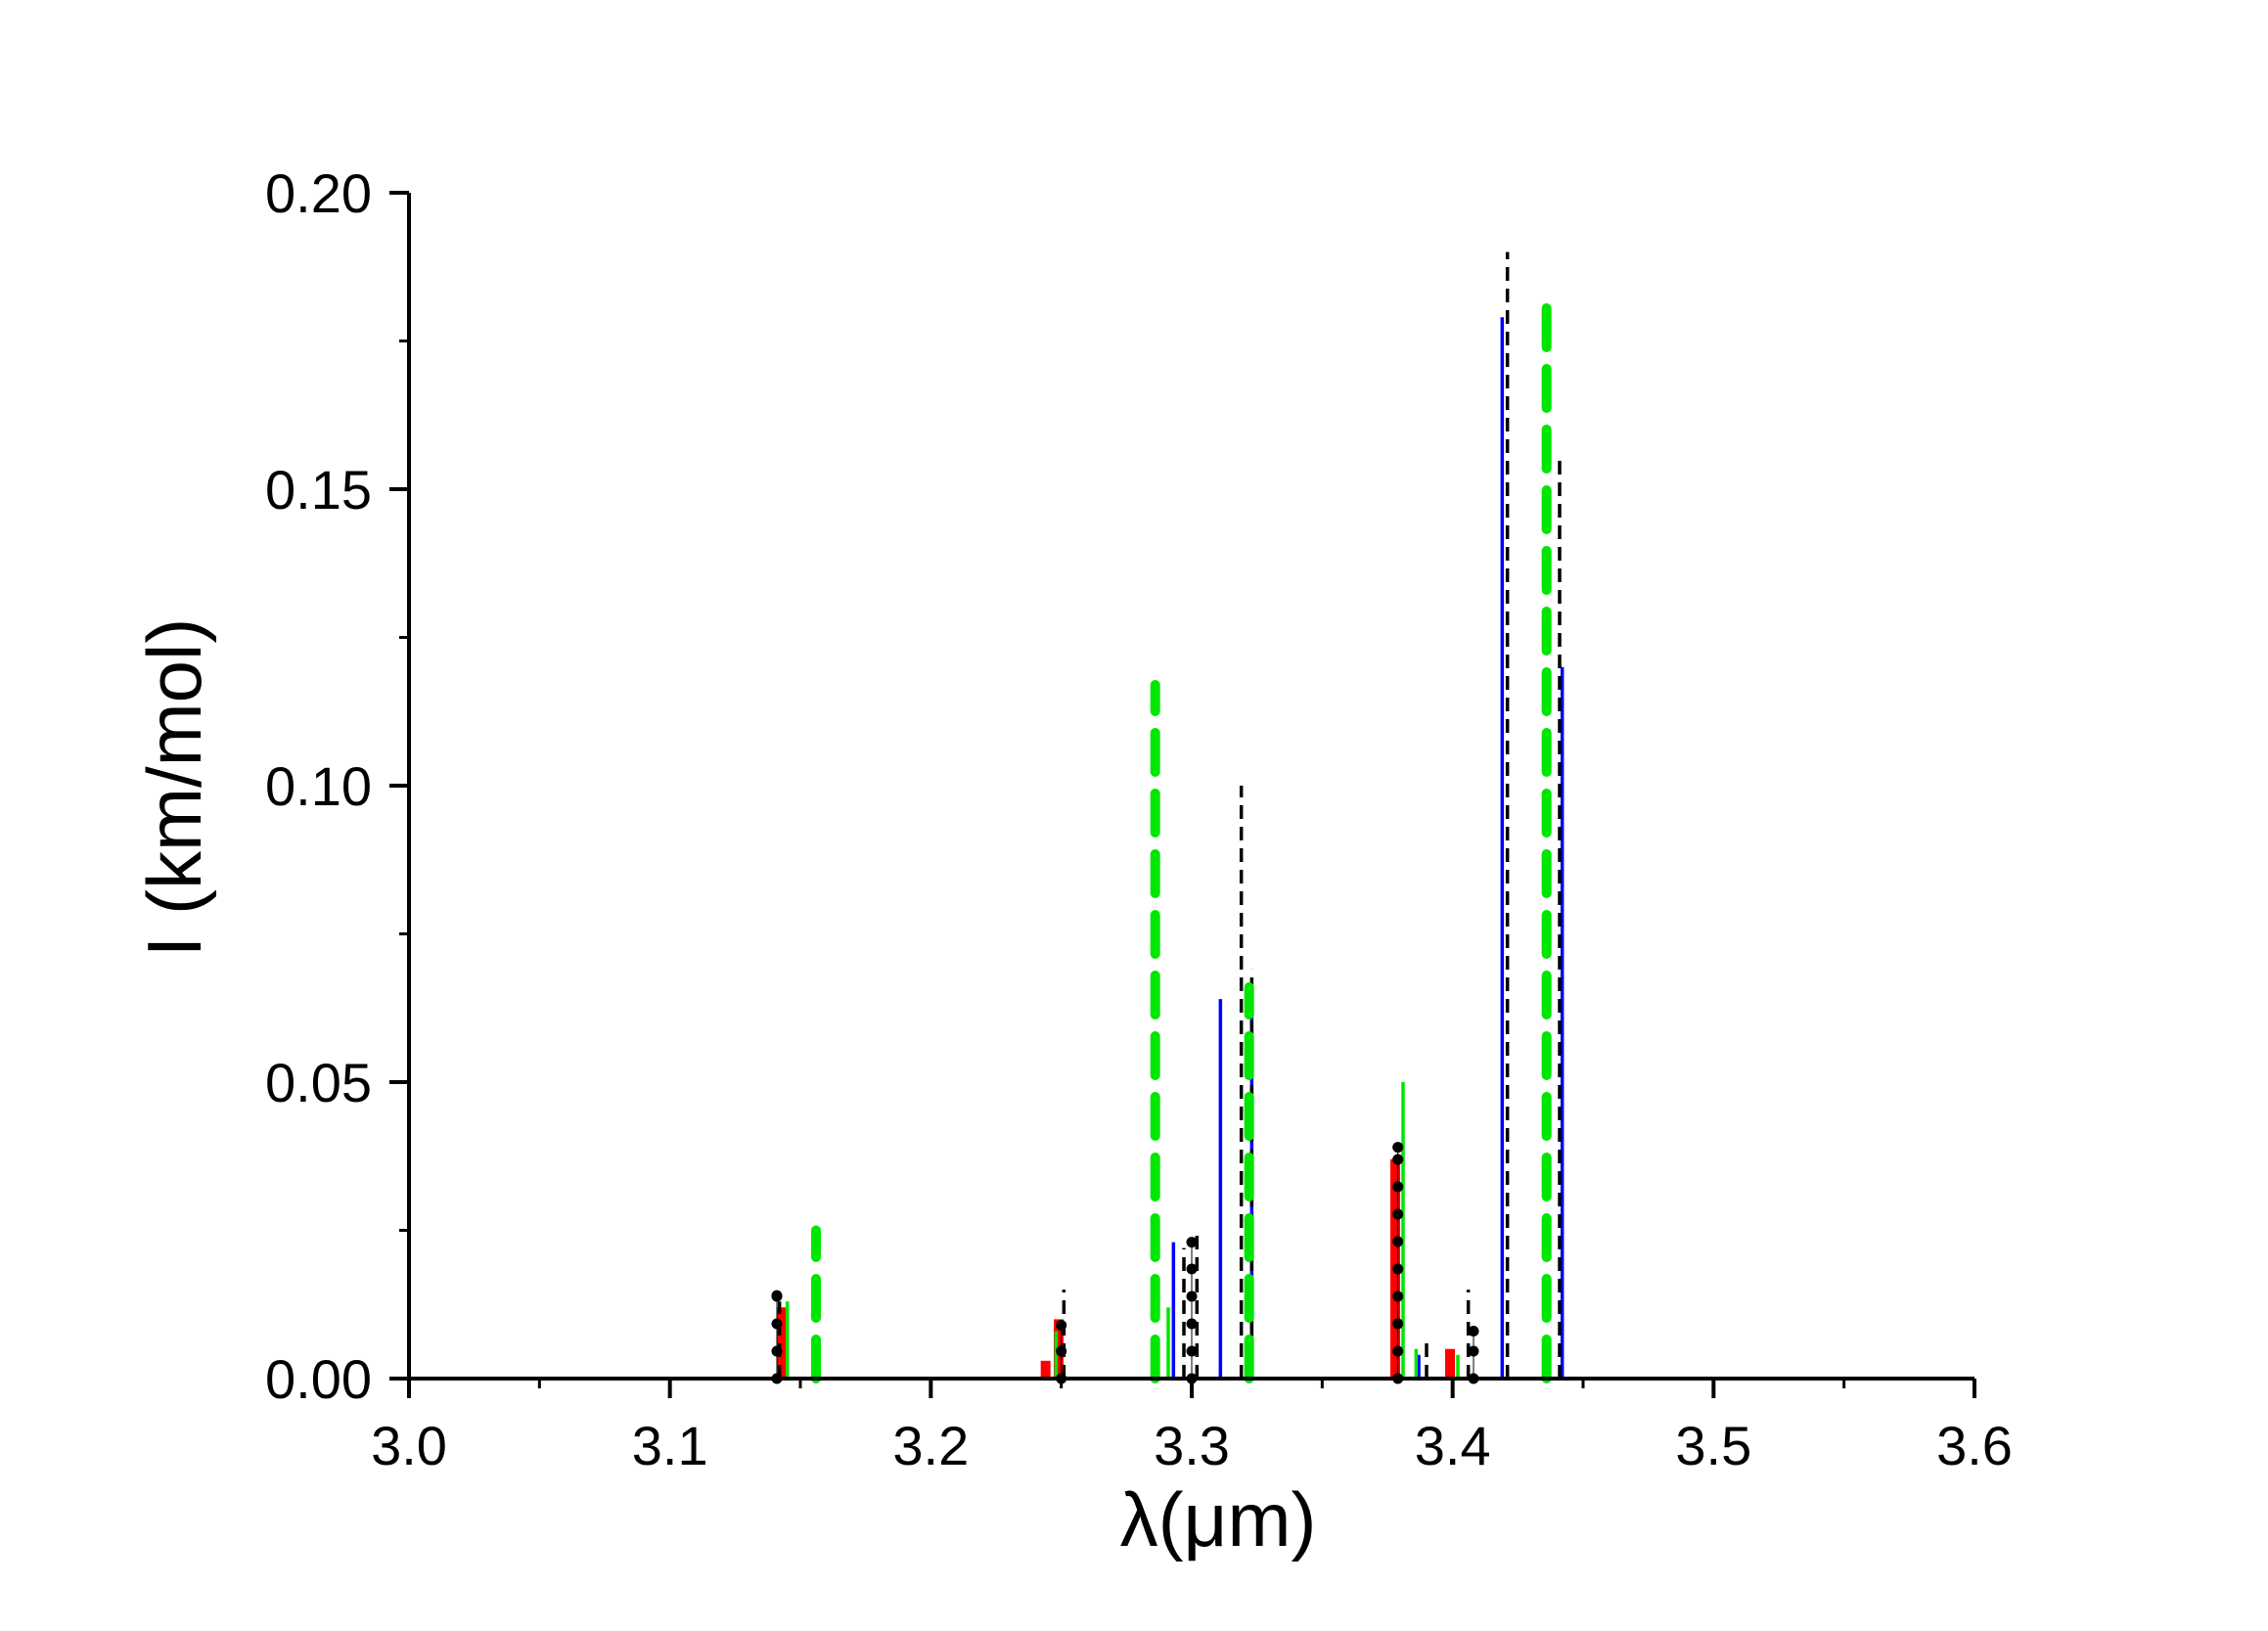 Image resolution: width=2268 pixels, height=1631 pixels. What do you see at coordinates (1192, 1445) in the screenshot?
I see `x-tick-label: 3.3` at bounding box center [1192, 1445].